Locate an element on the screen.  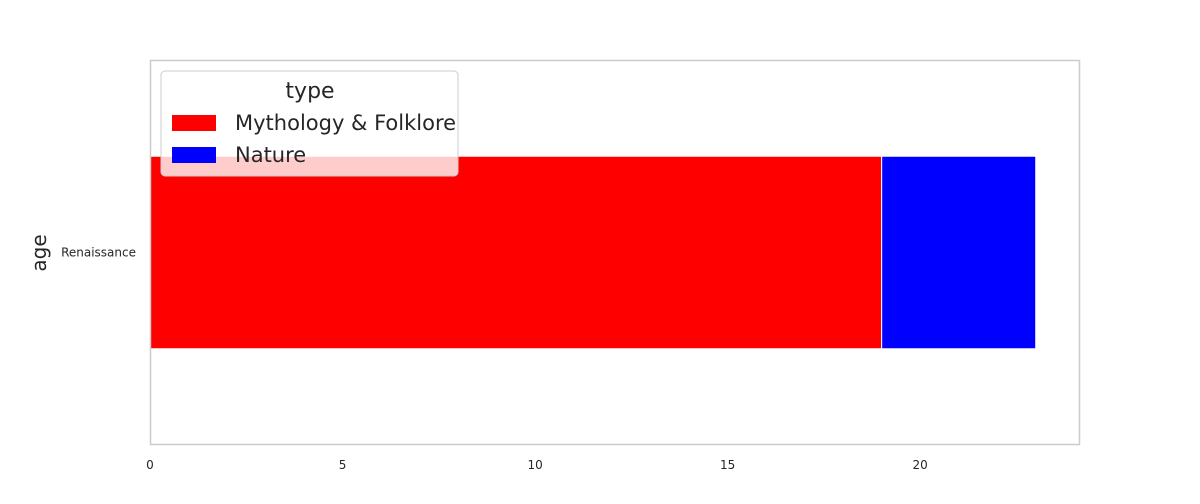
x-tick-label: 20 is located at coordinates (920, 465).